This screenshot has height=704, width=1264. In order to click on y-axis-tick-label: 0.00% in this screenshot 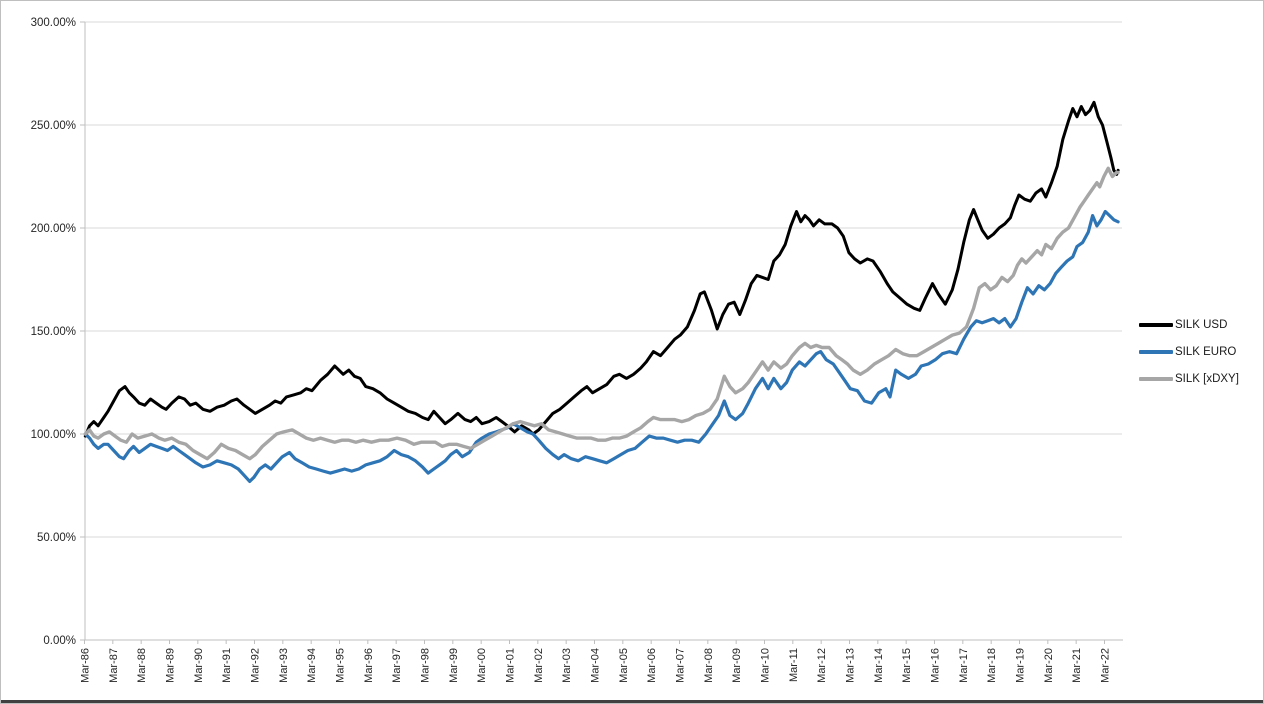, I will do `click(59, 641)`.